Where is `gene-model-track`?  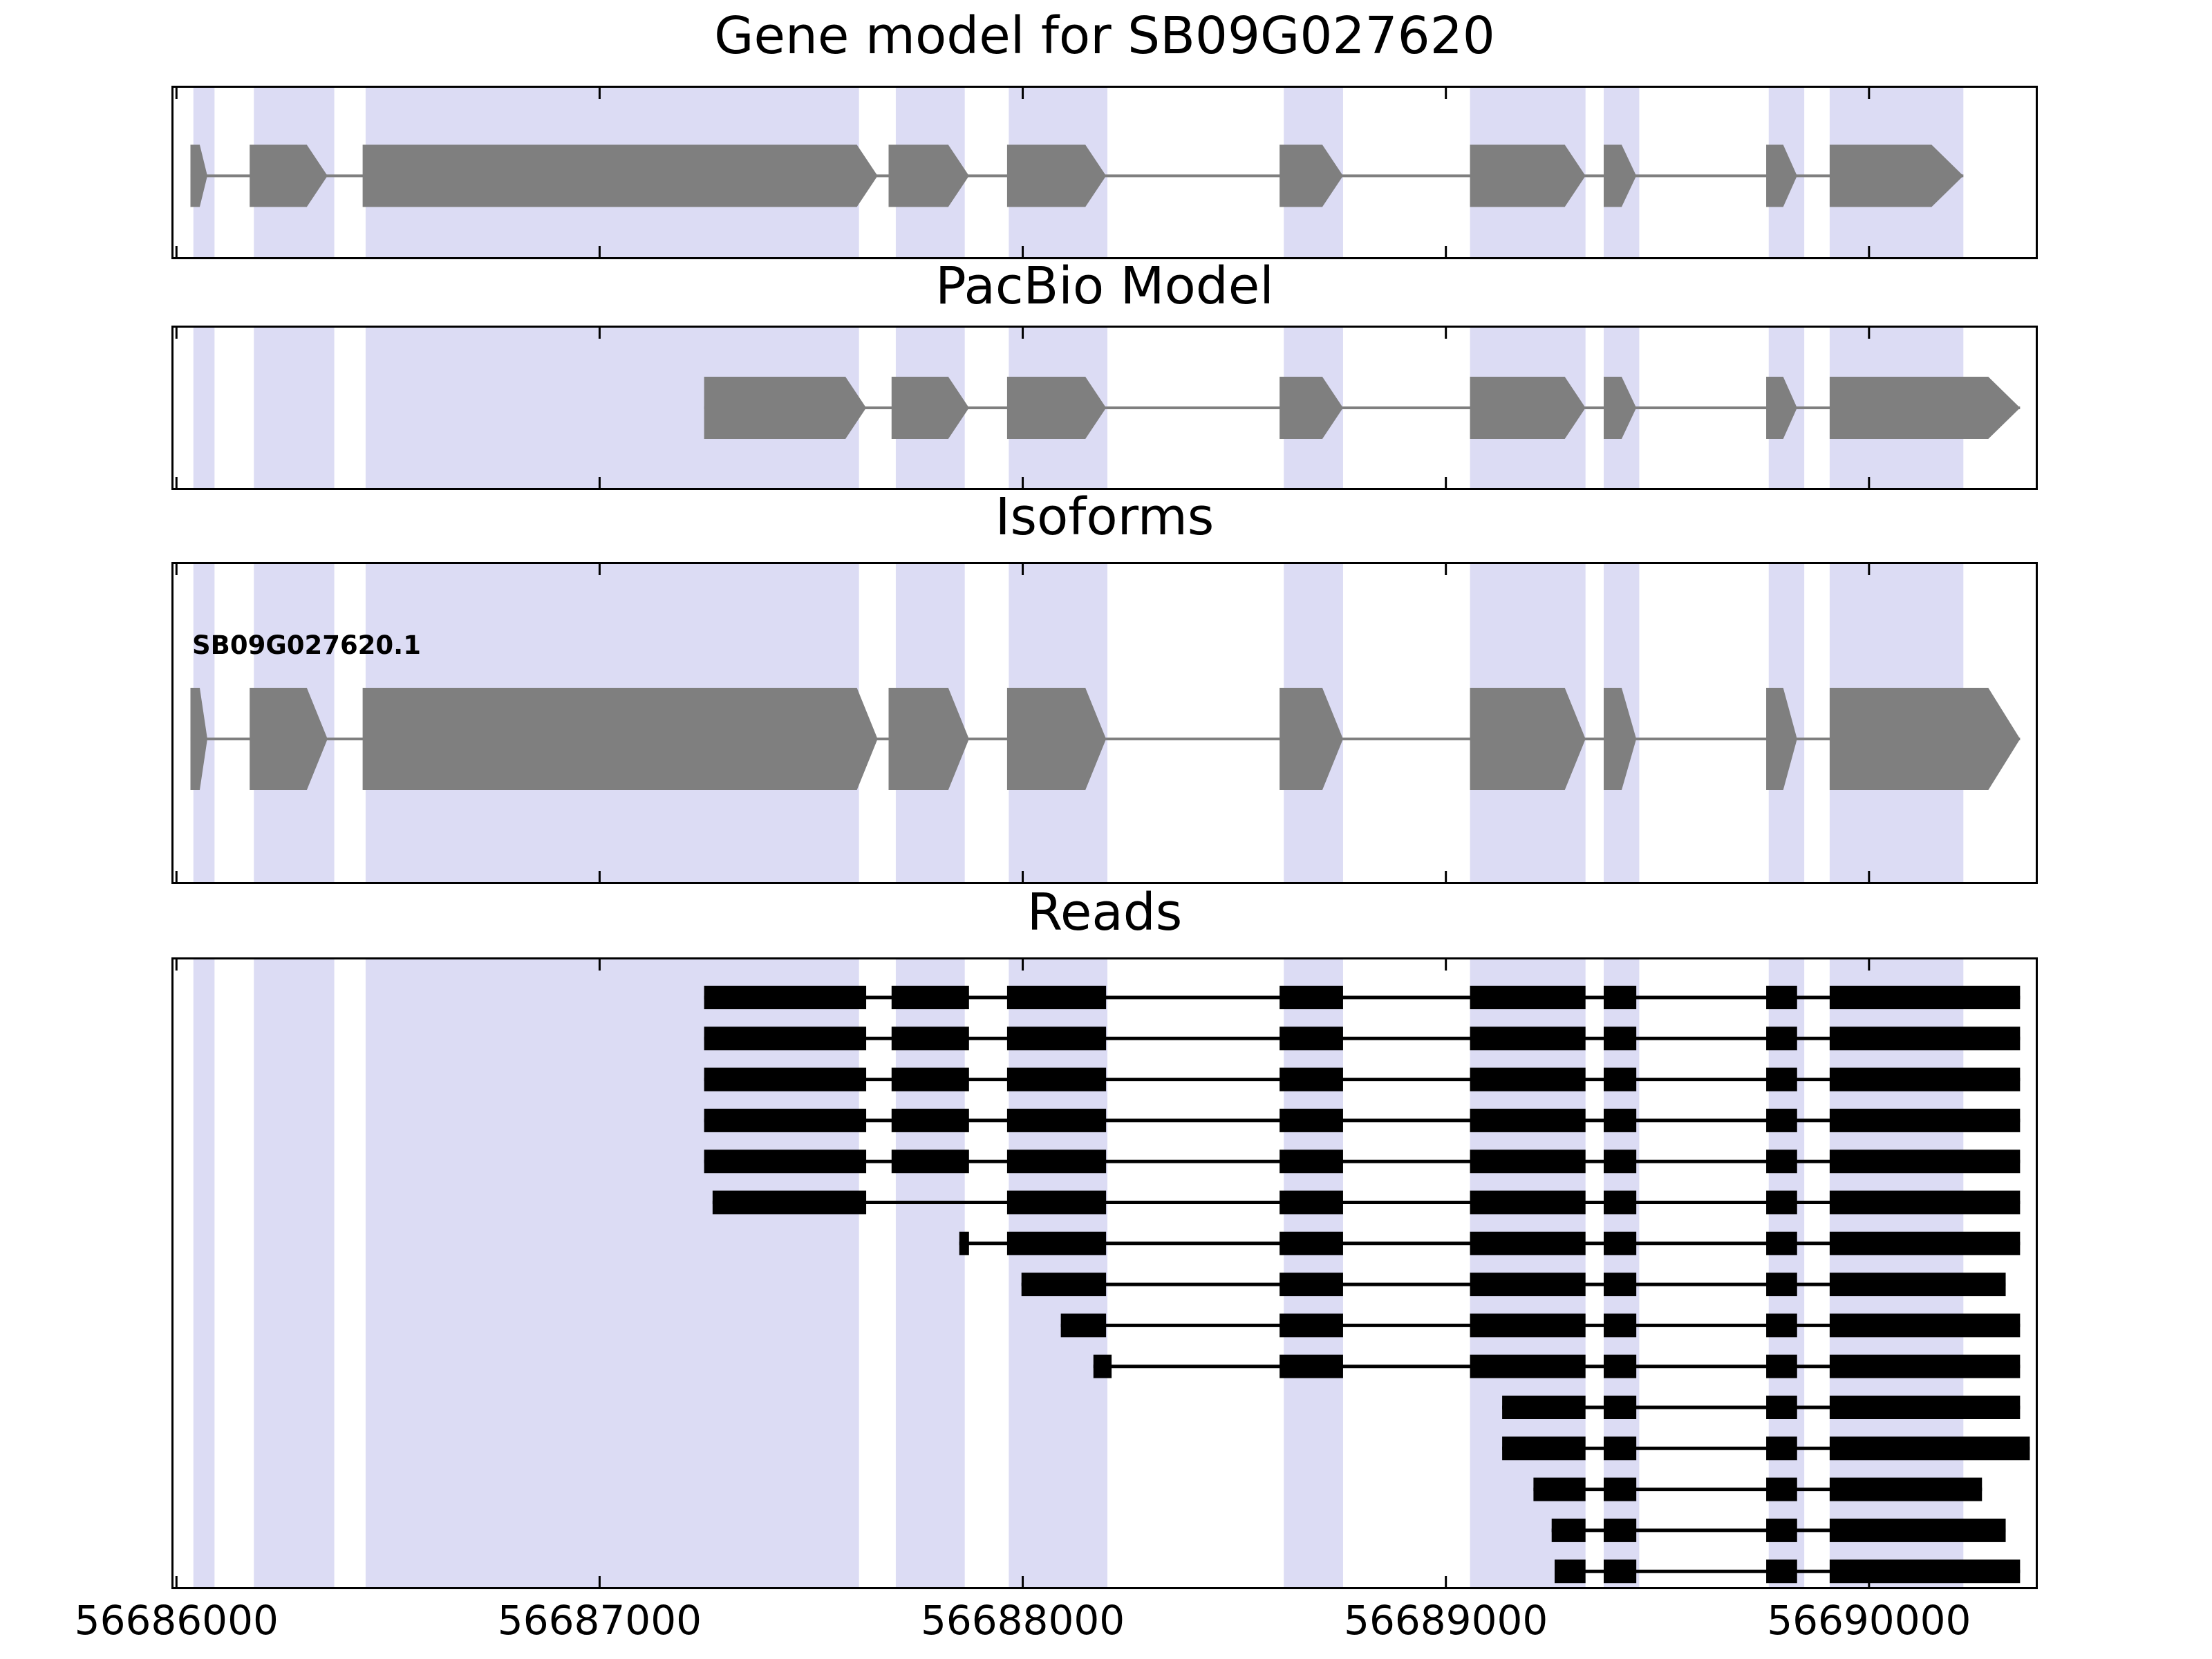 gene-model-track is located at coordinates (1070, 172).